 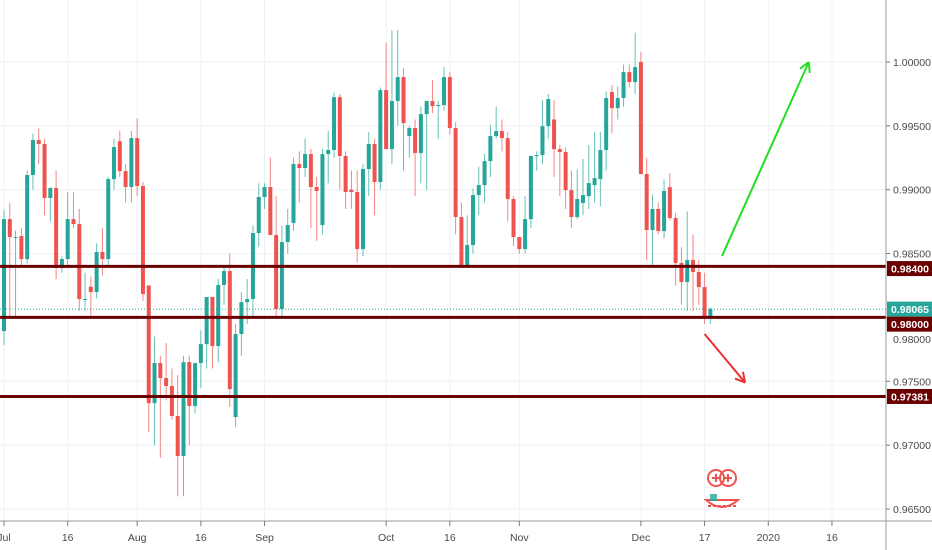 What do you see at coordinates (766, 159) in the screenshot?
I see `arrow-up-icon` at bounding box center [766, 159].